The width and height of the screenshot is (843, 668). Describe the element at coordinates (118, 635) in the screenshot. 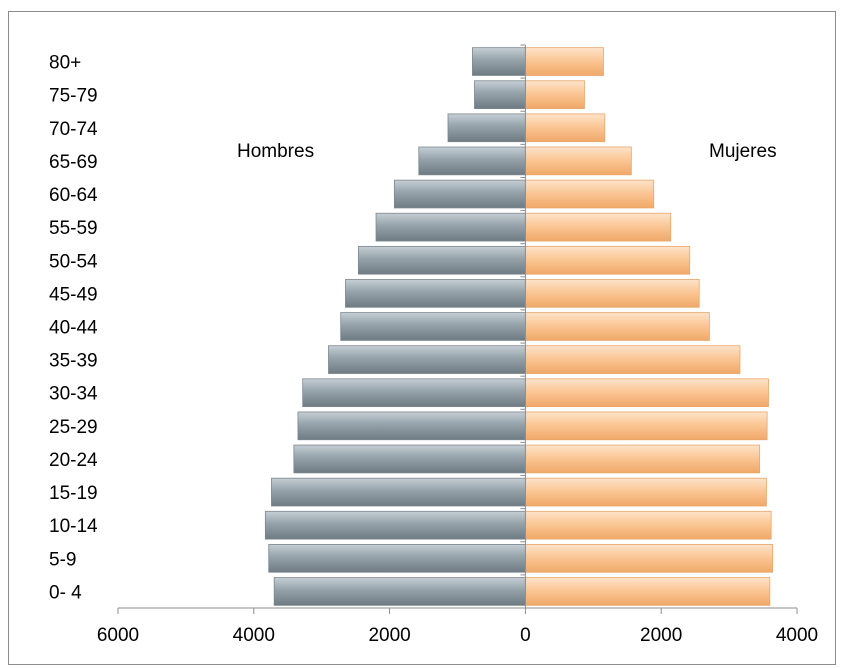

I see `x-tick-label: 6000` at that location.